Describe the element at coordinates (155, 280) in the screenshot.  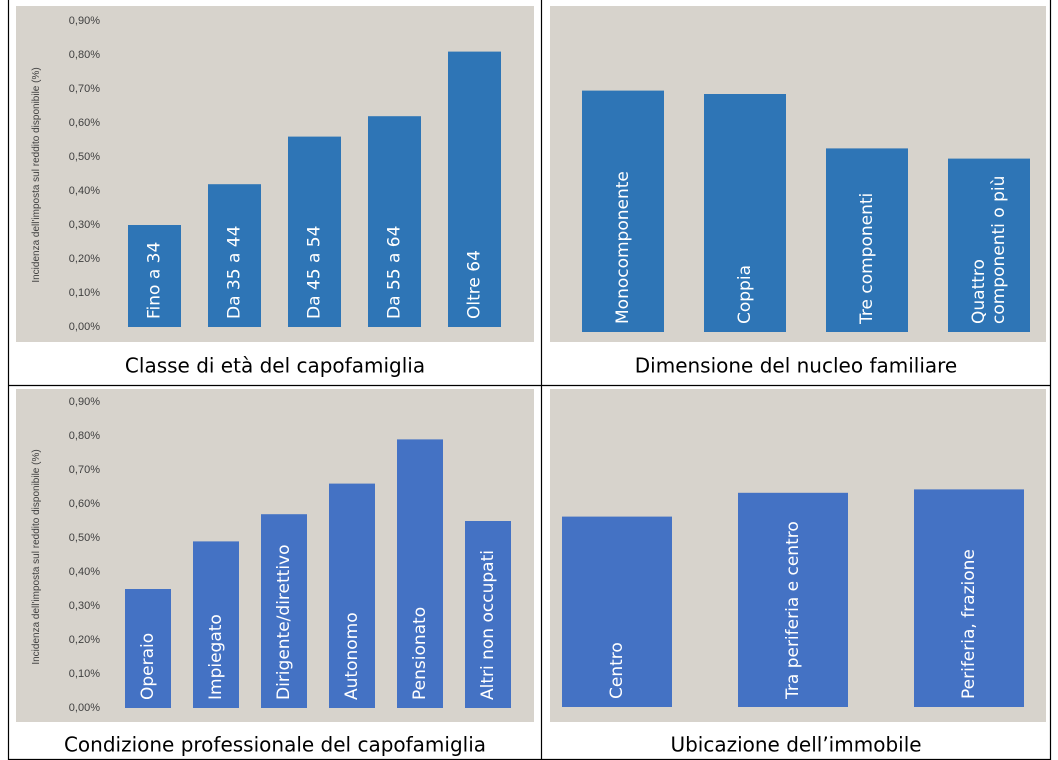
I see `bar-label: Fino a 34` at that location.